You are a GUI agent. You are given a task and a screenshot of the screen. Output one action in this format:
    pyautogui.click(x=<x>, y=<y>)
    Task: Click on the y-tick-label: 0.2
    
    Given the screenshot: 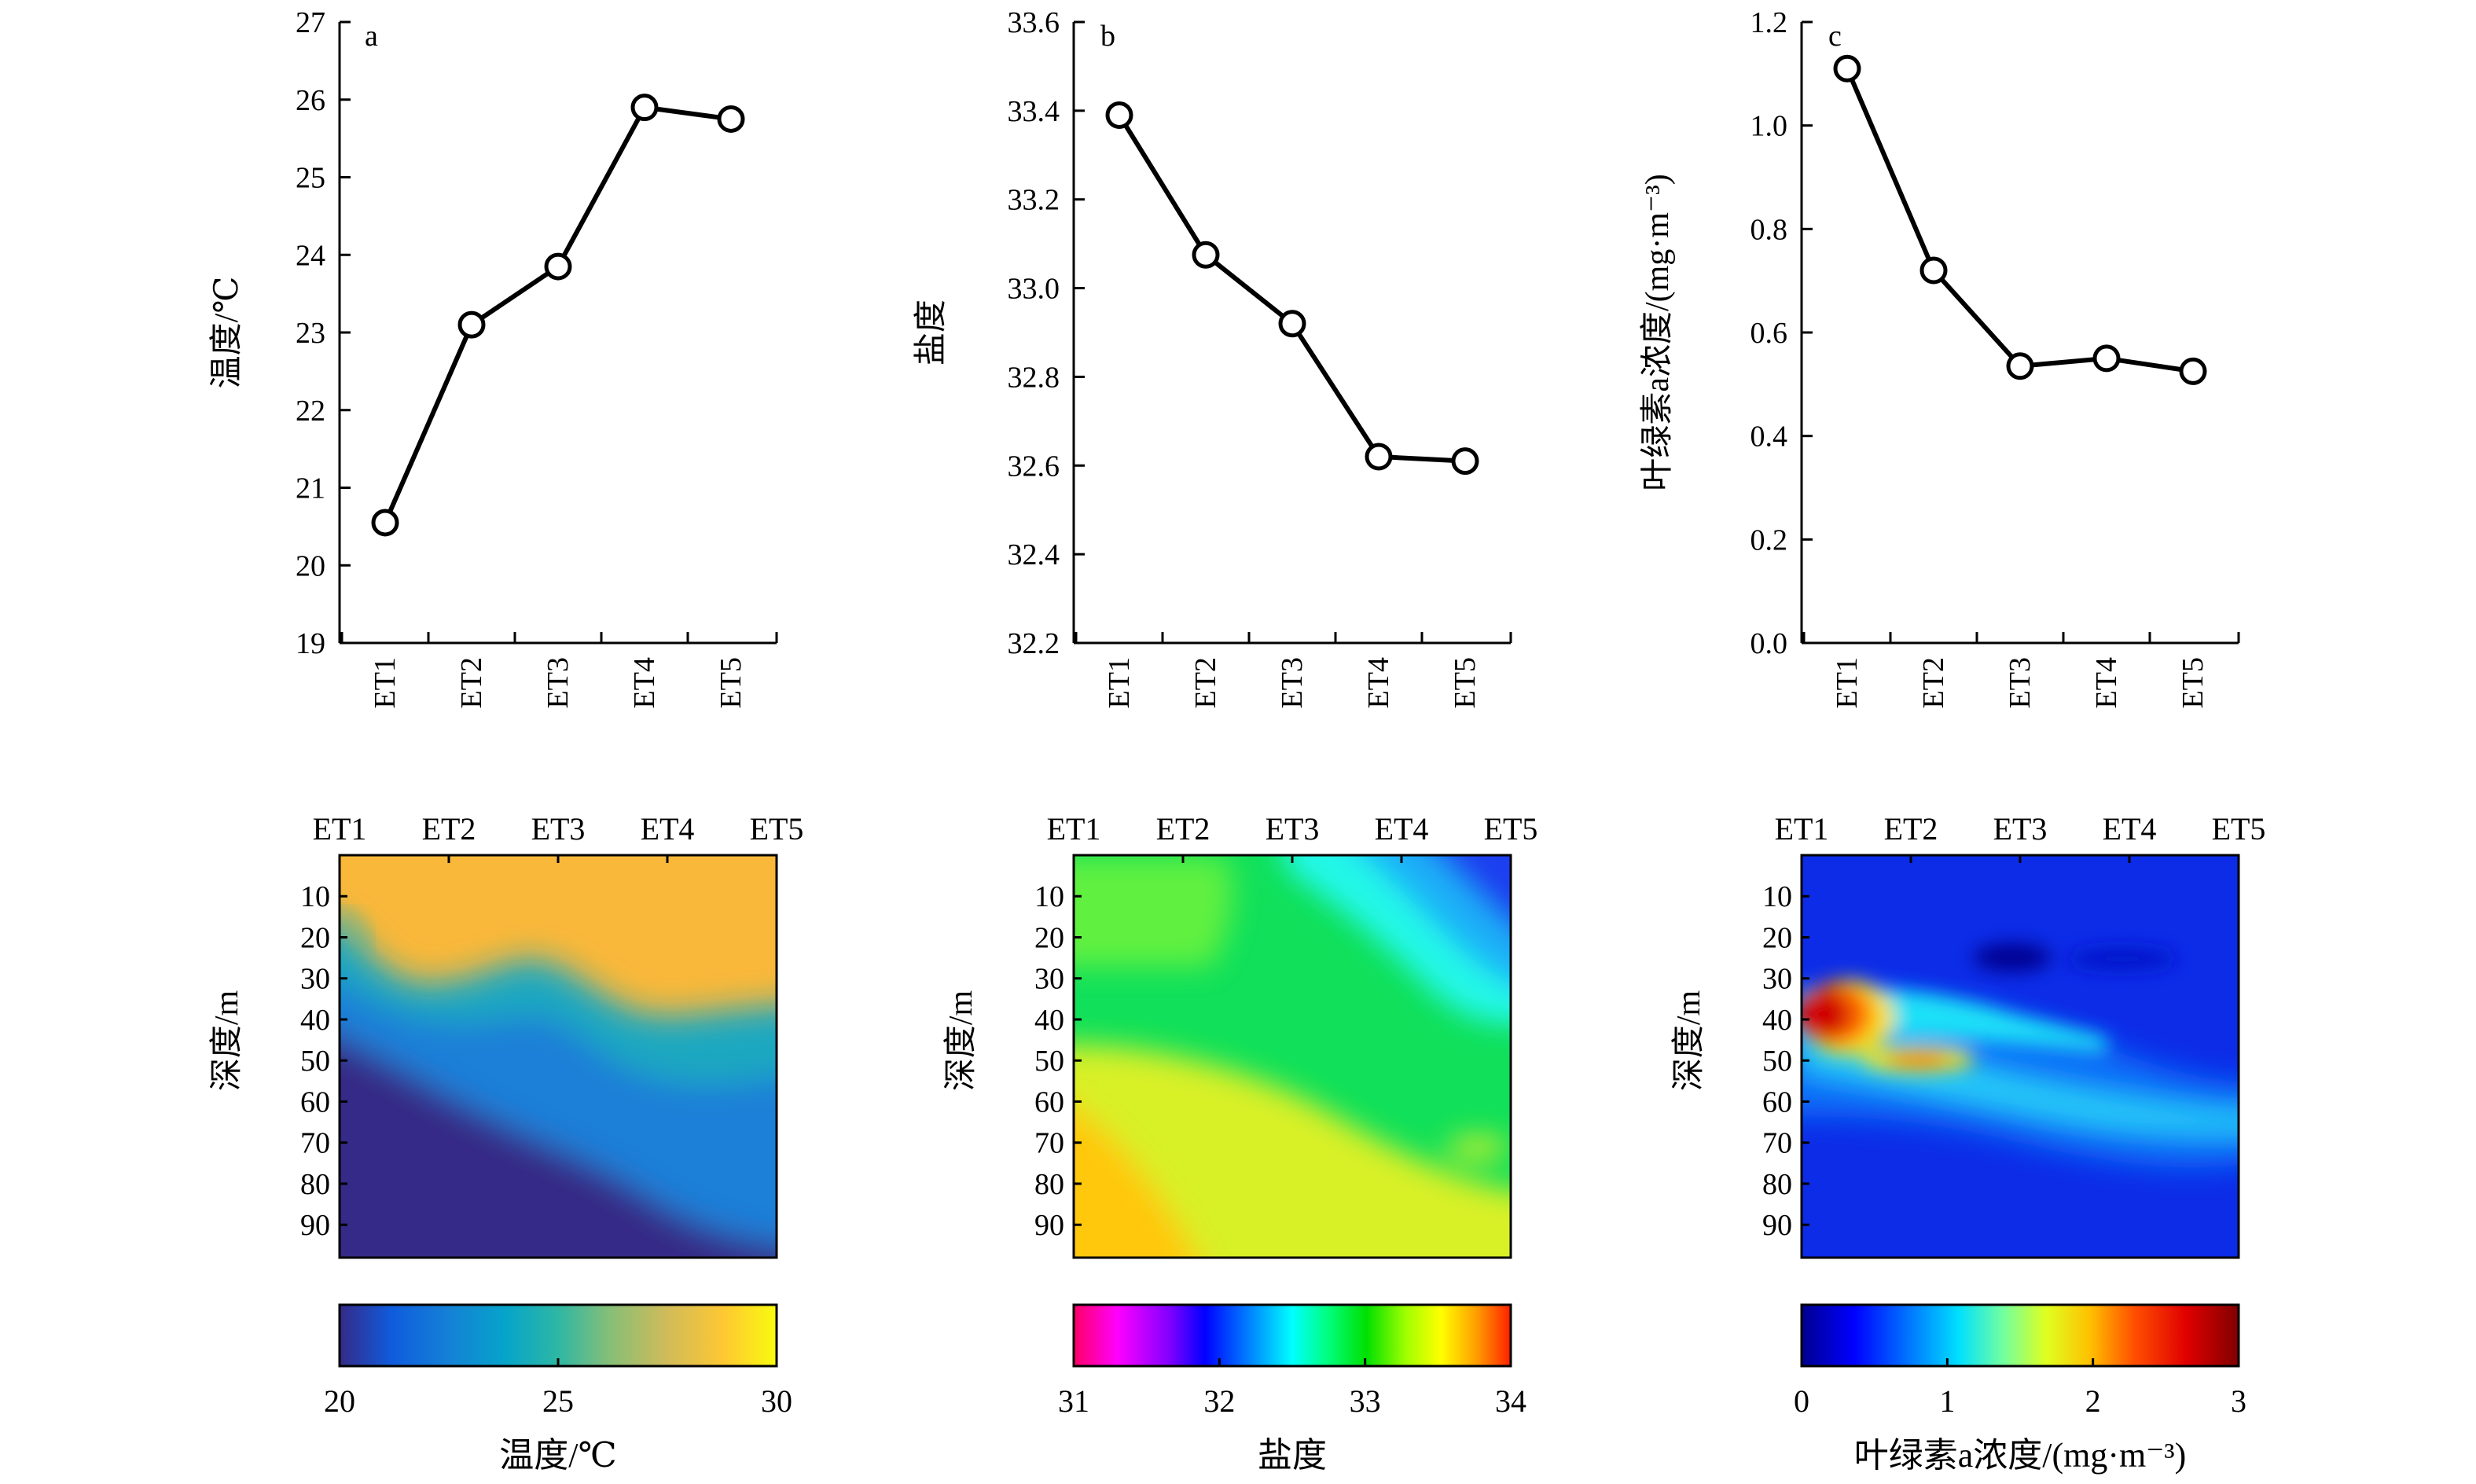 What is the action you would take?
    pyautogui.click(x=1769, y=539)
    